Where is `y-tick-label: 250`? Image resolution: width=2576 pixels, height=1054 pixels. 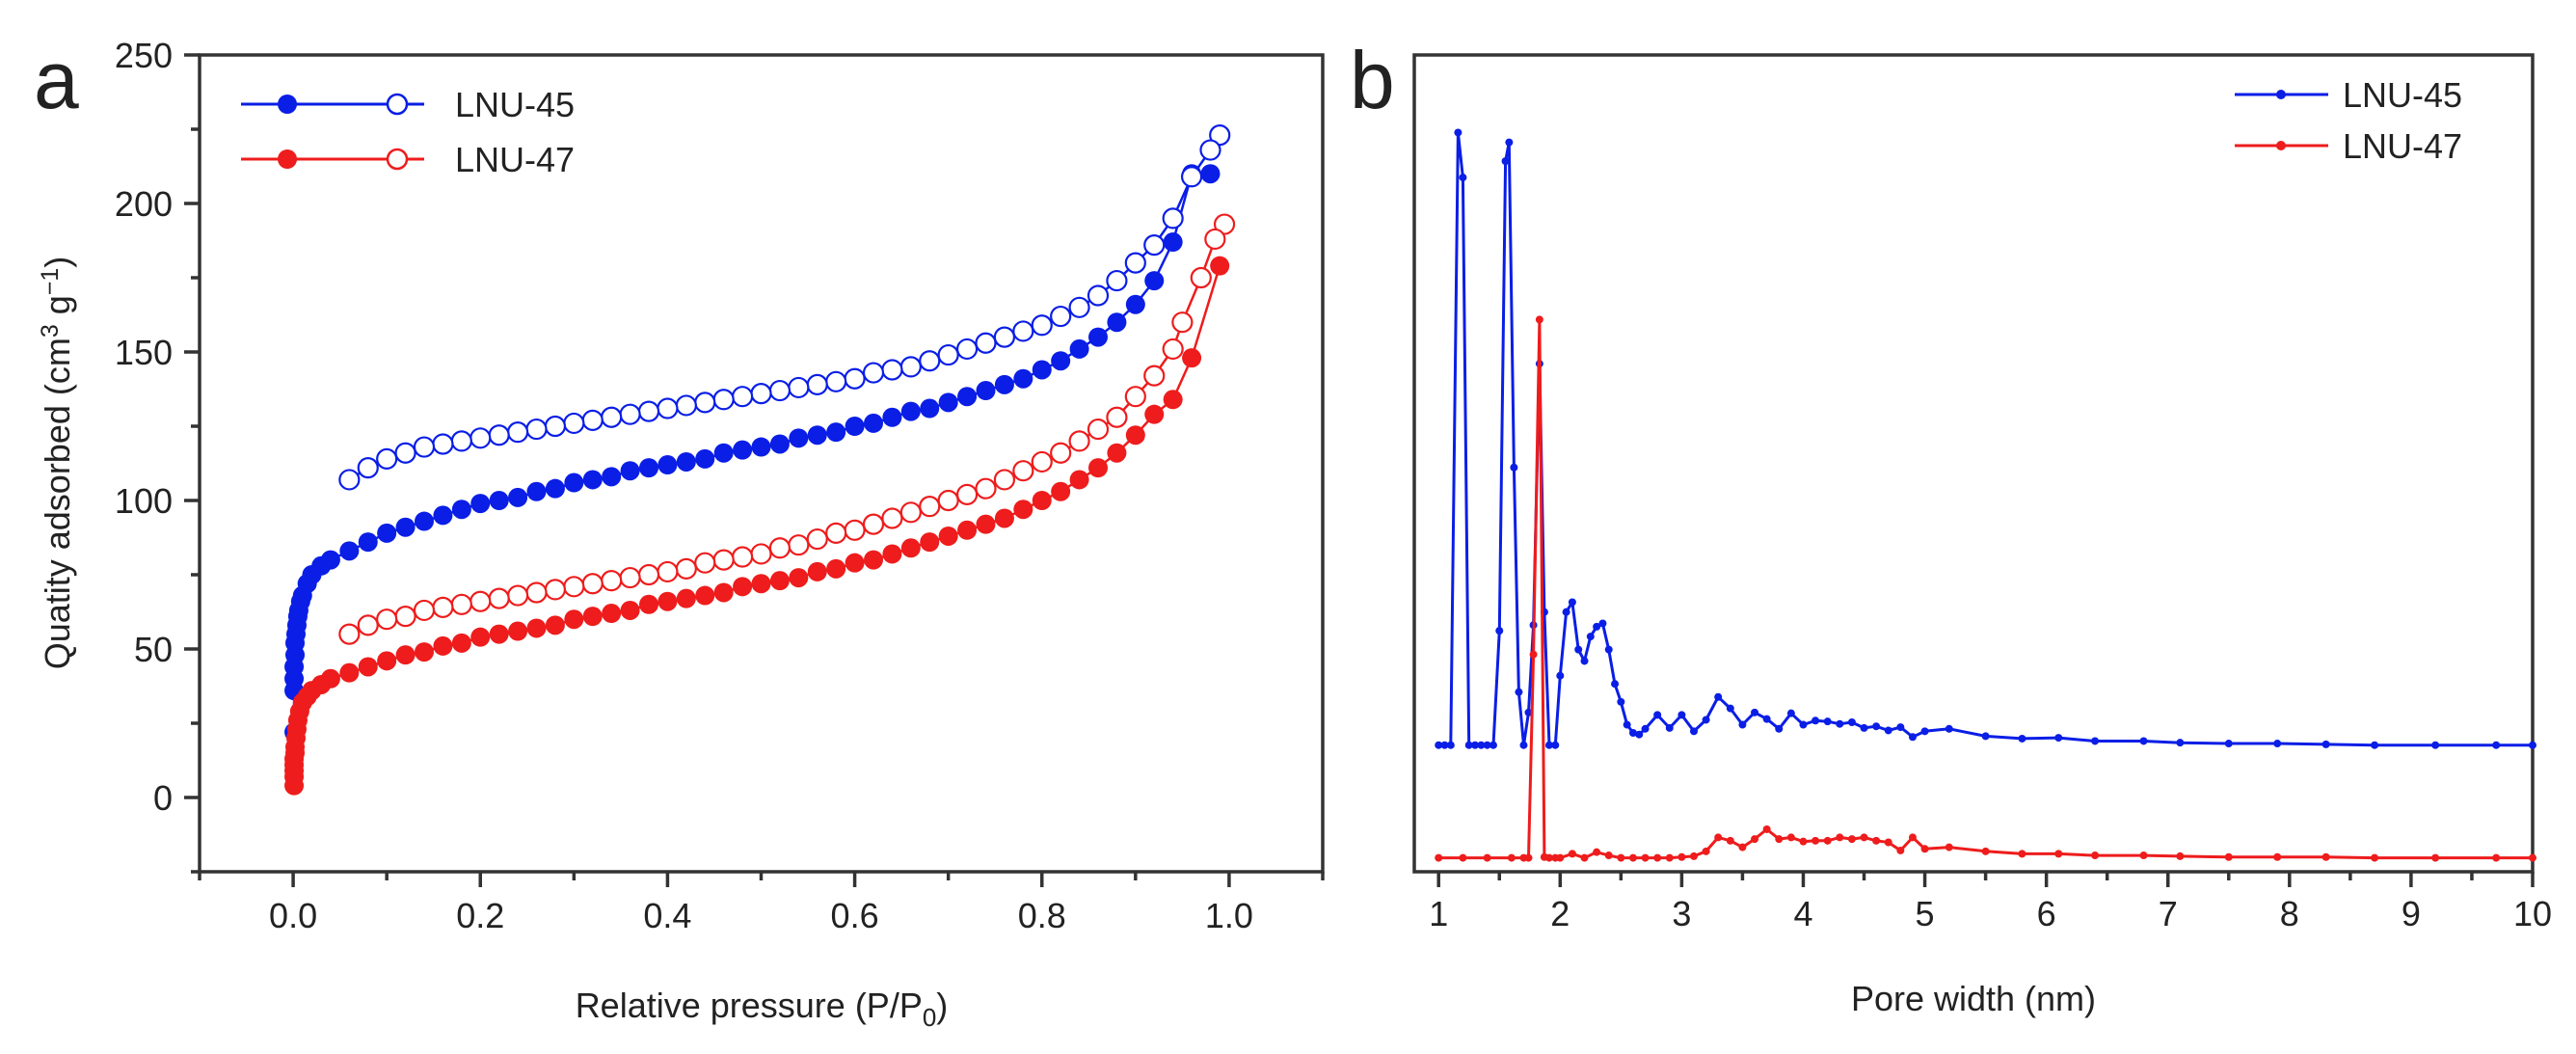
y-tick-label: 250 is located at coordinates (144, 56).